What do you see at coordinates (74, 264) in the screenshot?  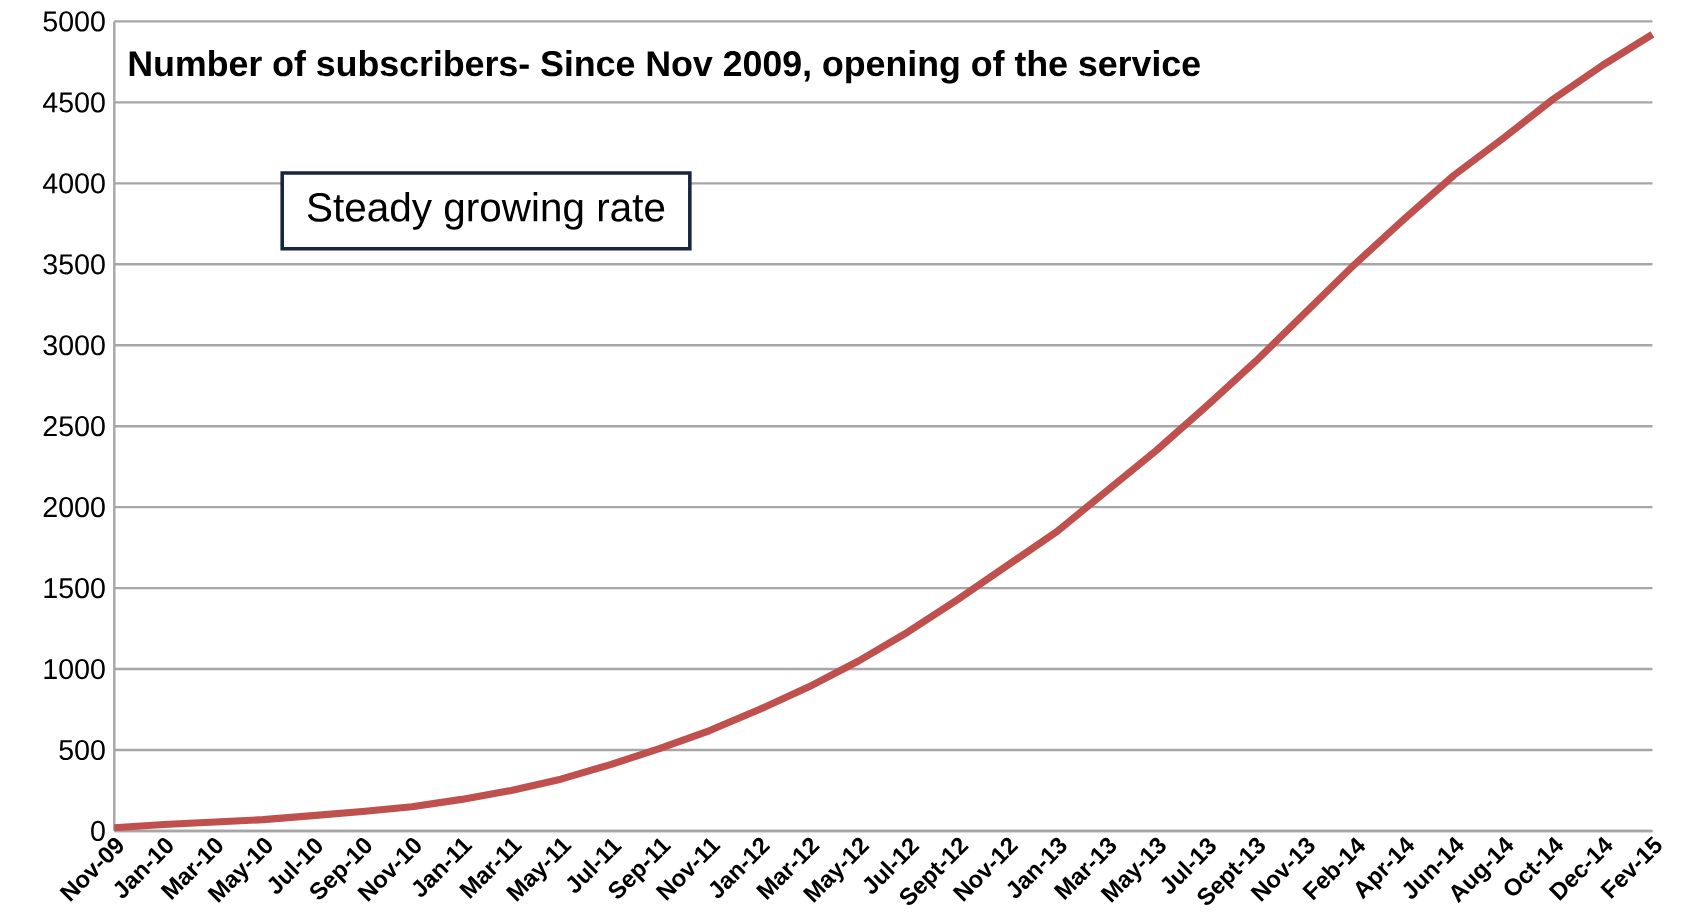 I see `y-tick-label: 3500` at bounding box center [74, 264].